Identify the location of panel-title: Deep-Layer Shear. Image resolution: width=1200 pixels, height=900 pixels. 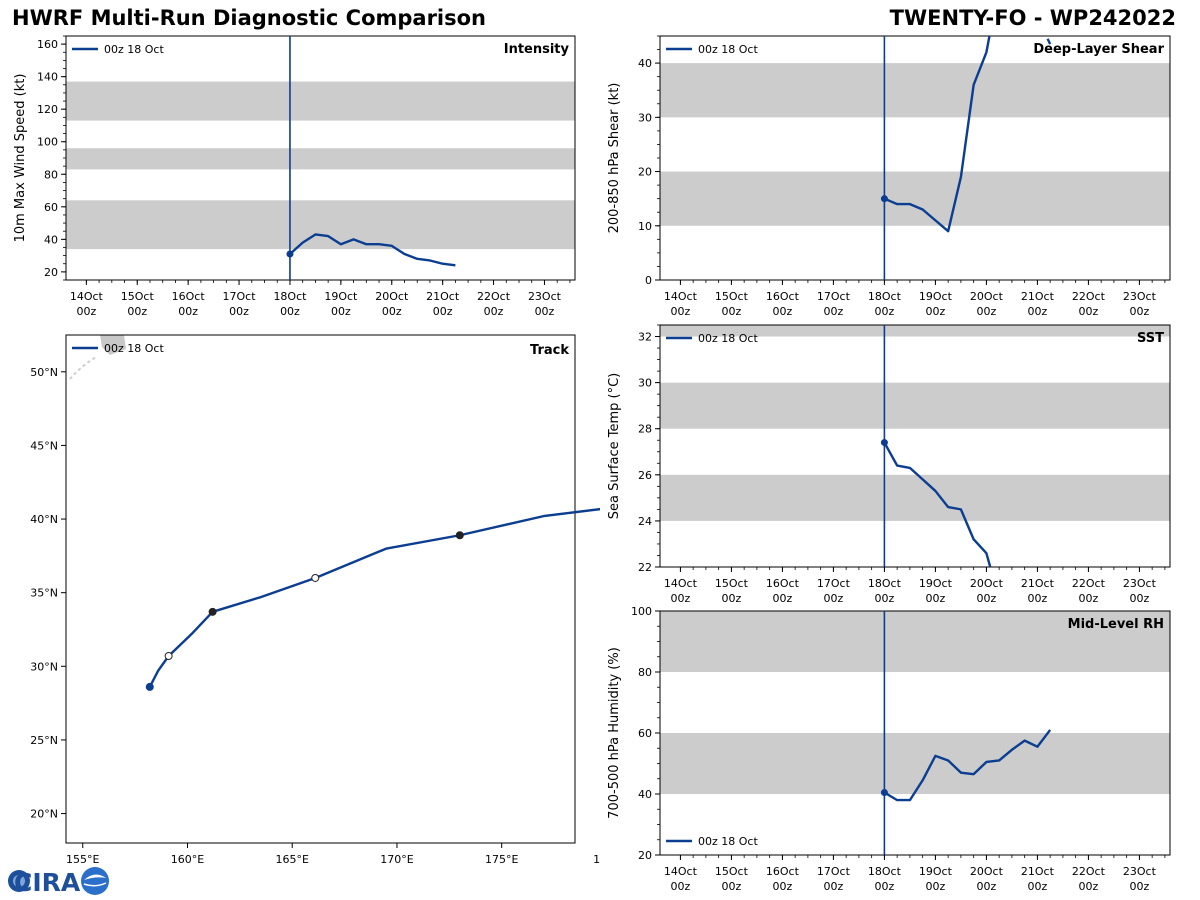
(1098, 49).